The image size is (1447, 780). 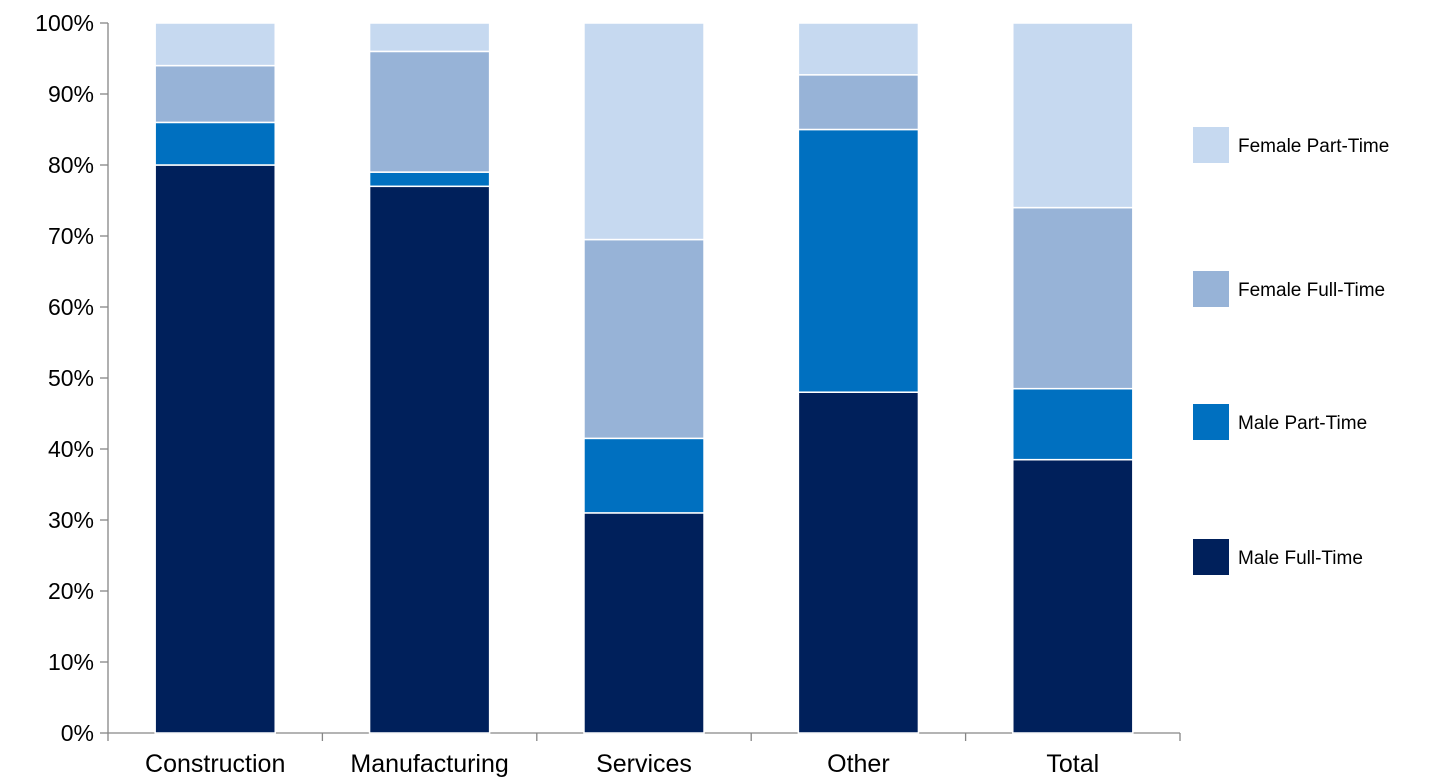 I want to click on bar-segment-male-part-time-total, so click(x=1073, y=424).